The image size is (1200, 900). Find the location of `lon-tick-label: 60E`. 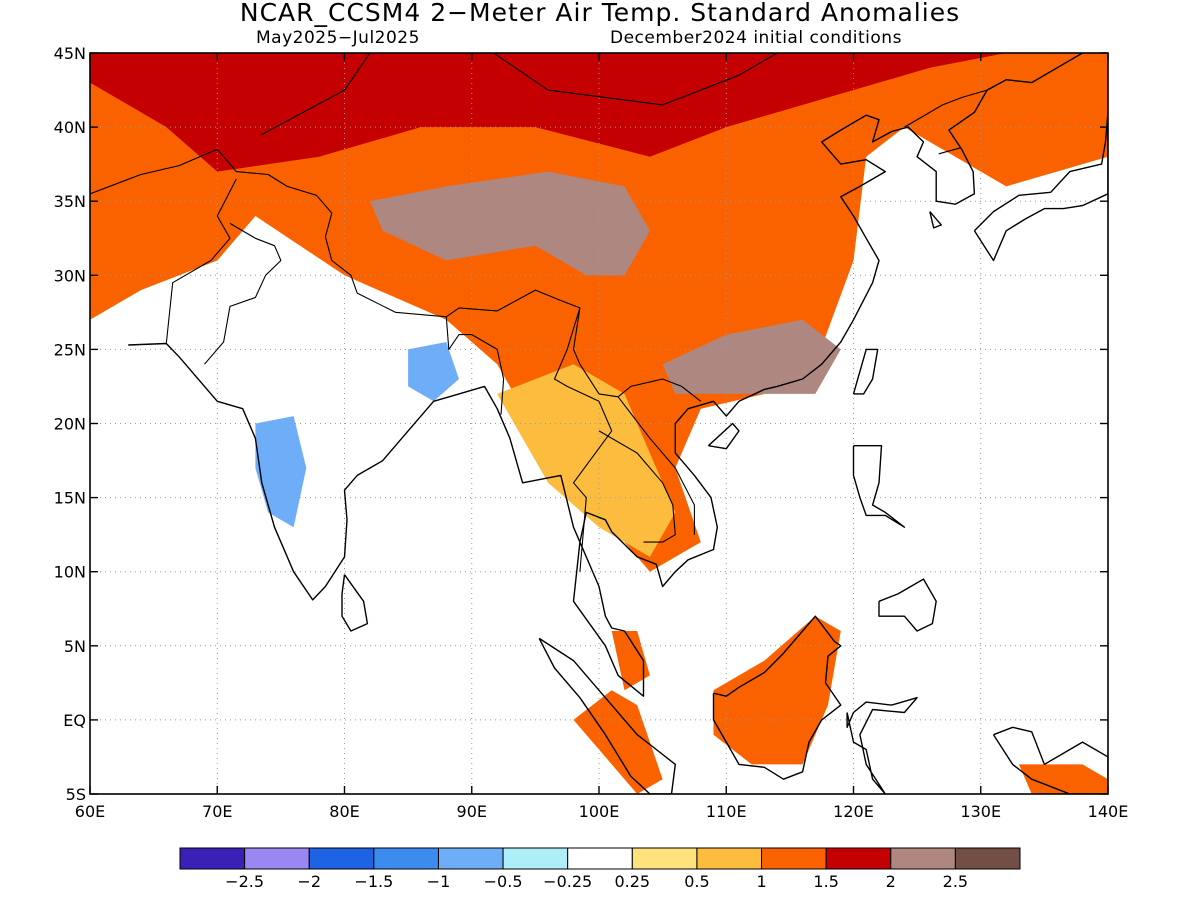

lon-tick-label: 60E is located at coordinates (90, 811).